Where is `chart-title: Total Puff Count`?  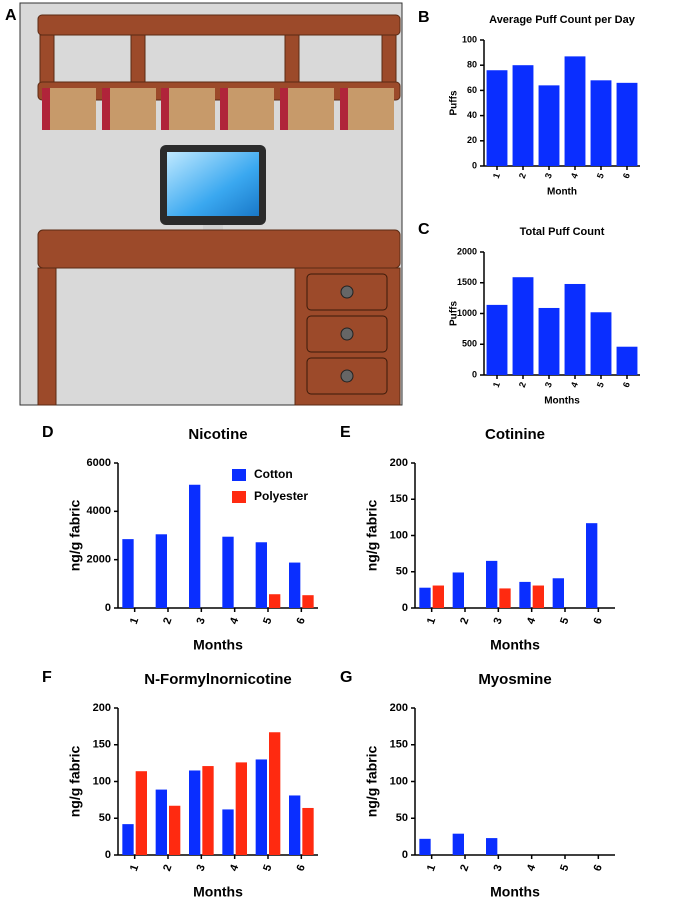 chart-title: Total Puff Count is located at coordinates (562, 232).